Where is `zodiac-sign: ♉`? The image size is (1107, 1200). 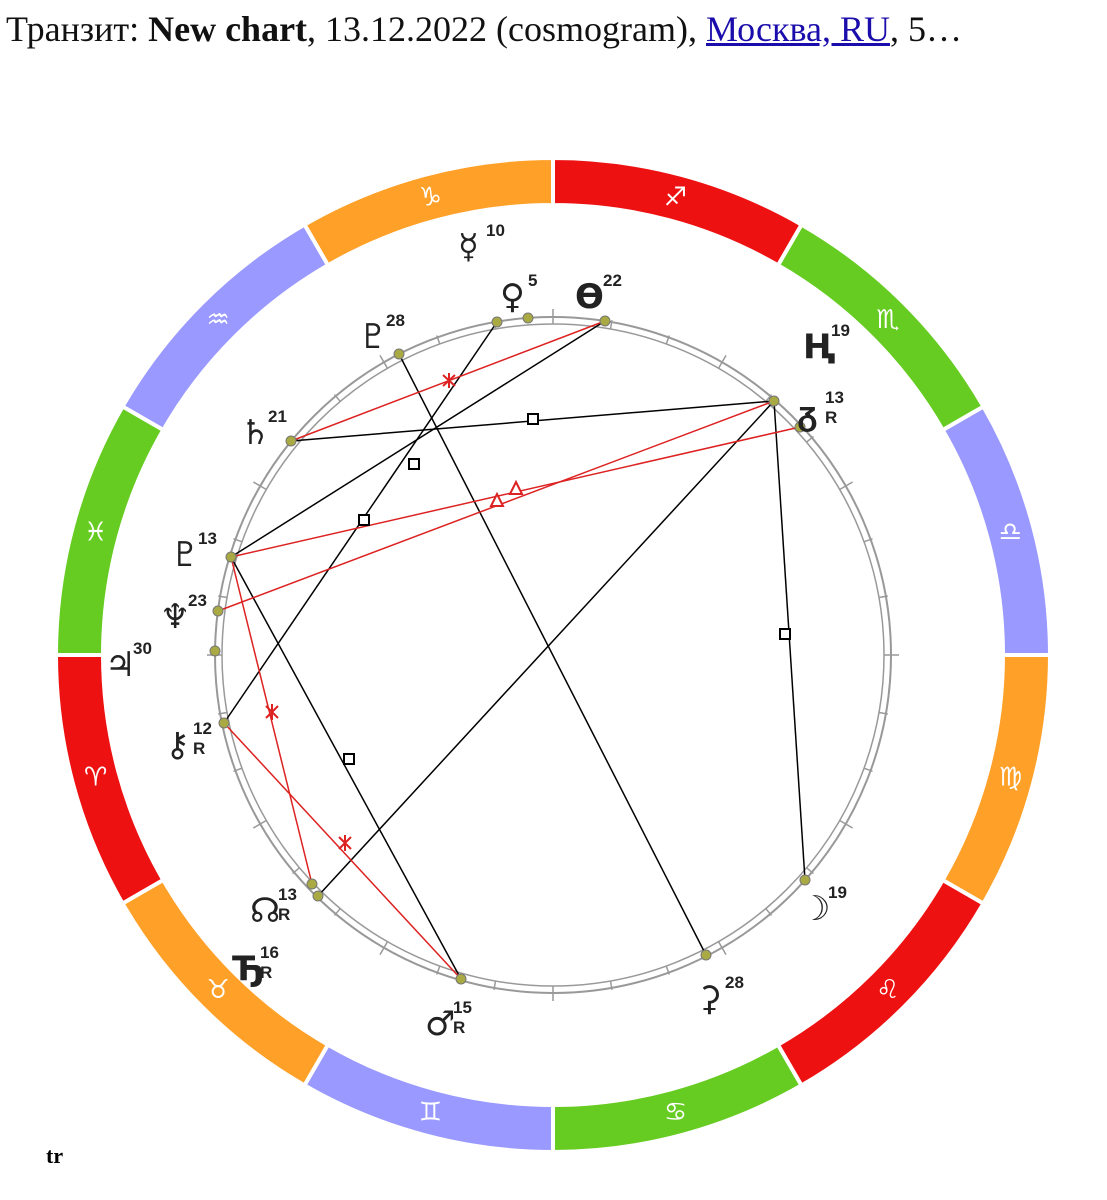 zodiac-sign: ♉ is located at coordinates (218, 990).